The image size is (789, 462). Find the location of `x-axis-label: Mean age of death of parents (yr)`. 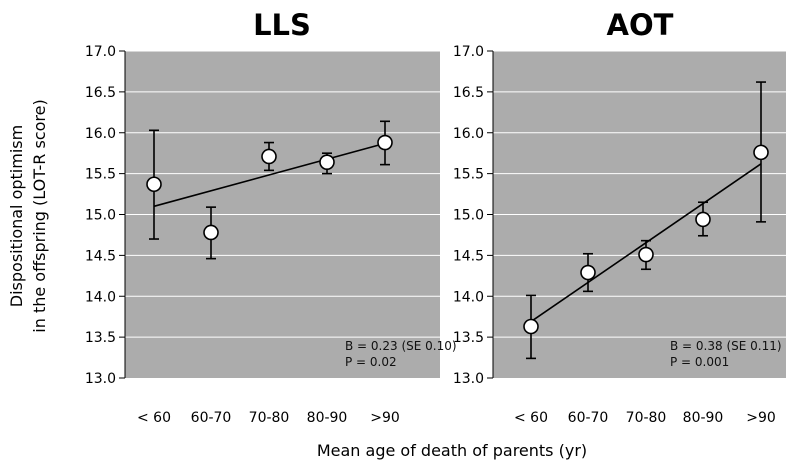

x-axis-label: Mean age of death of parents (yr) is located at coordinates (452, 450).